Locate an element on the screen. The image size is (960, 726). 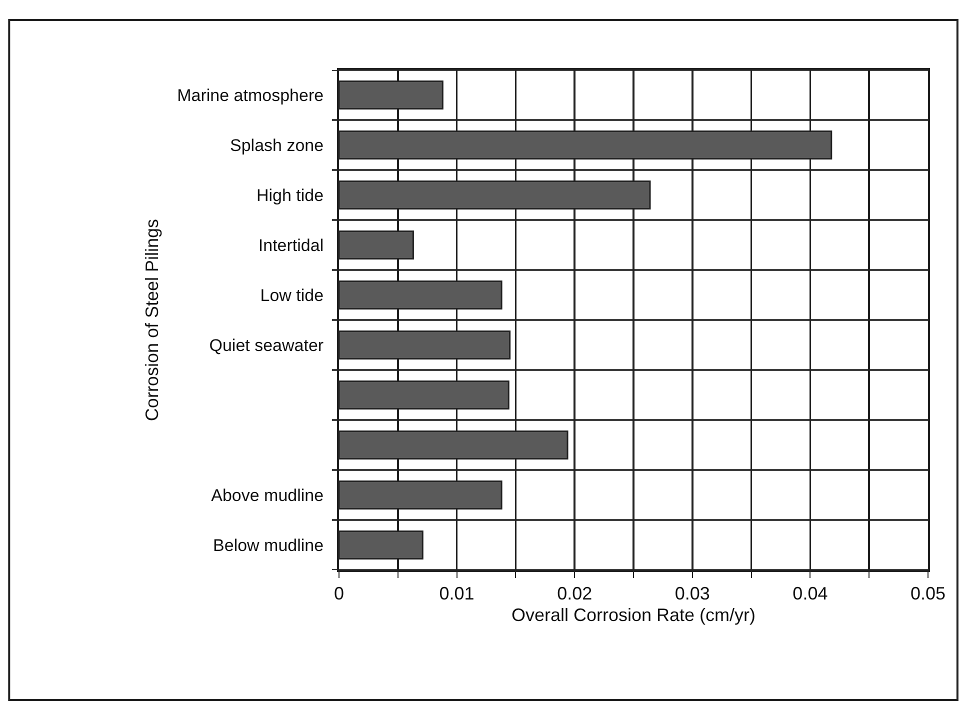
x-tick-label: 0.02 is located at coordinates (574, 594).